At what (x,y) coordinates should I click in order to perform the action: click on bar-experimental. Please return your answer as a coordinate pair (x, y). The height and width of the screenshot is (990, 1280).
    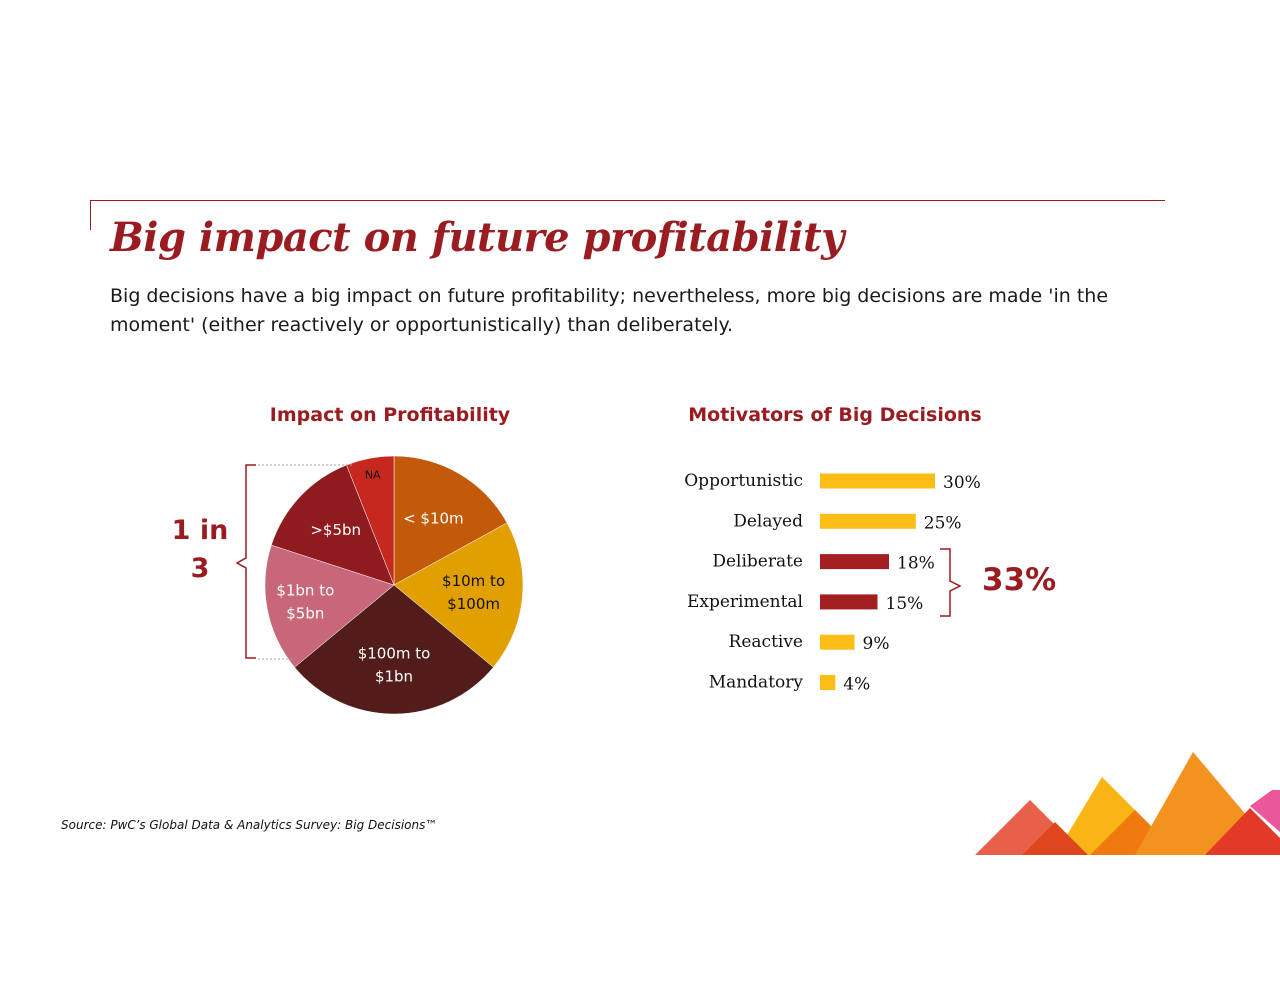
    Looking at the image, I should click on (849, 602).